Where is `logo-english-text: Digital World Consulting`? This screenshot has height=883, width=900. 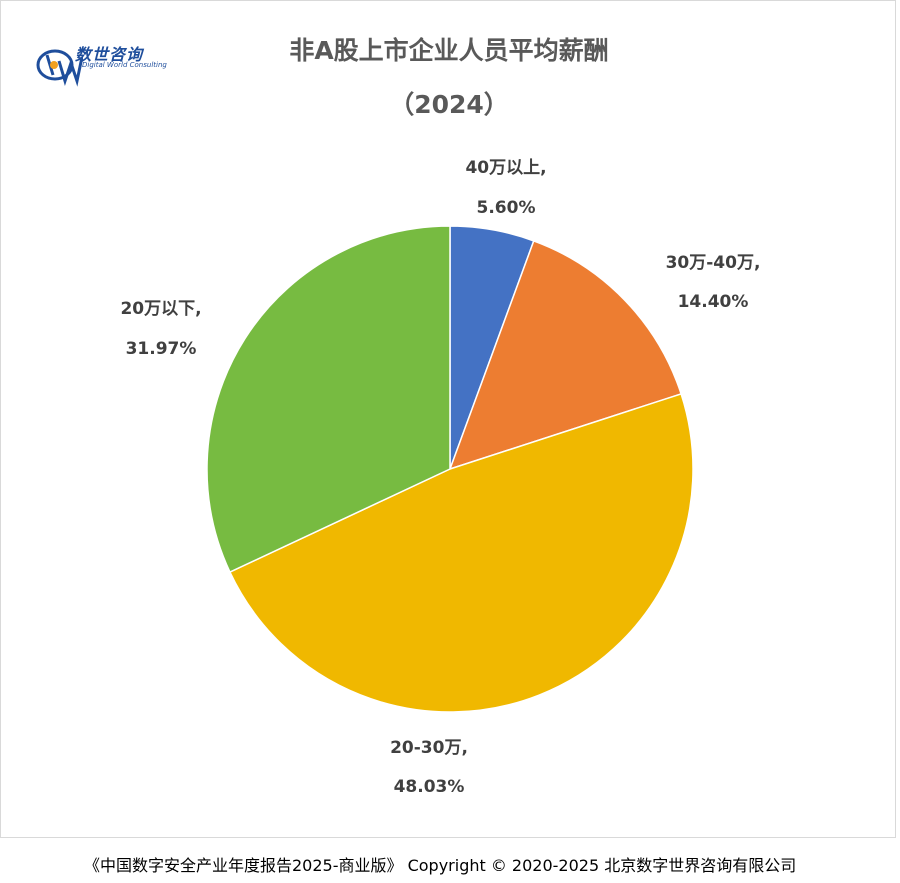
logo-english-text: Digital World Consulting is located at coordinates (124, 65).